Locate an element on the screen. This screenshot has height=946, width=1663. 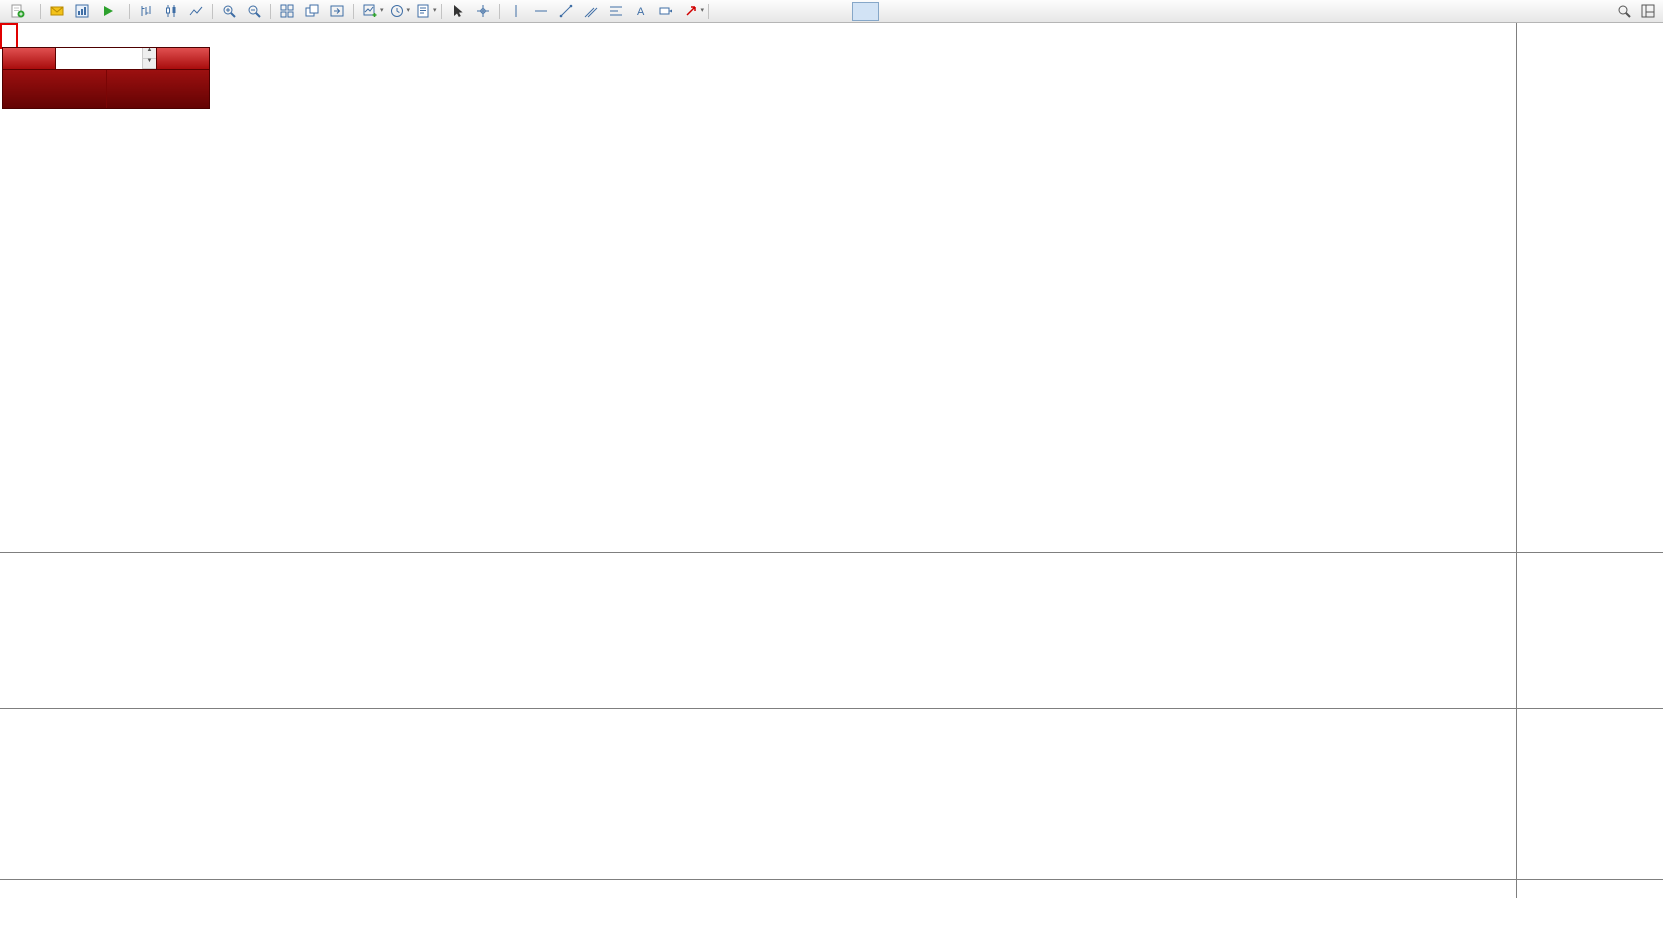
chart-shift-icon is located at coordinates (337, 11).